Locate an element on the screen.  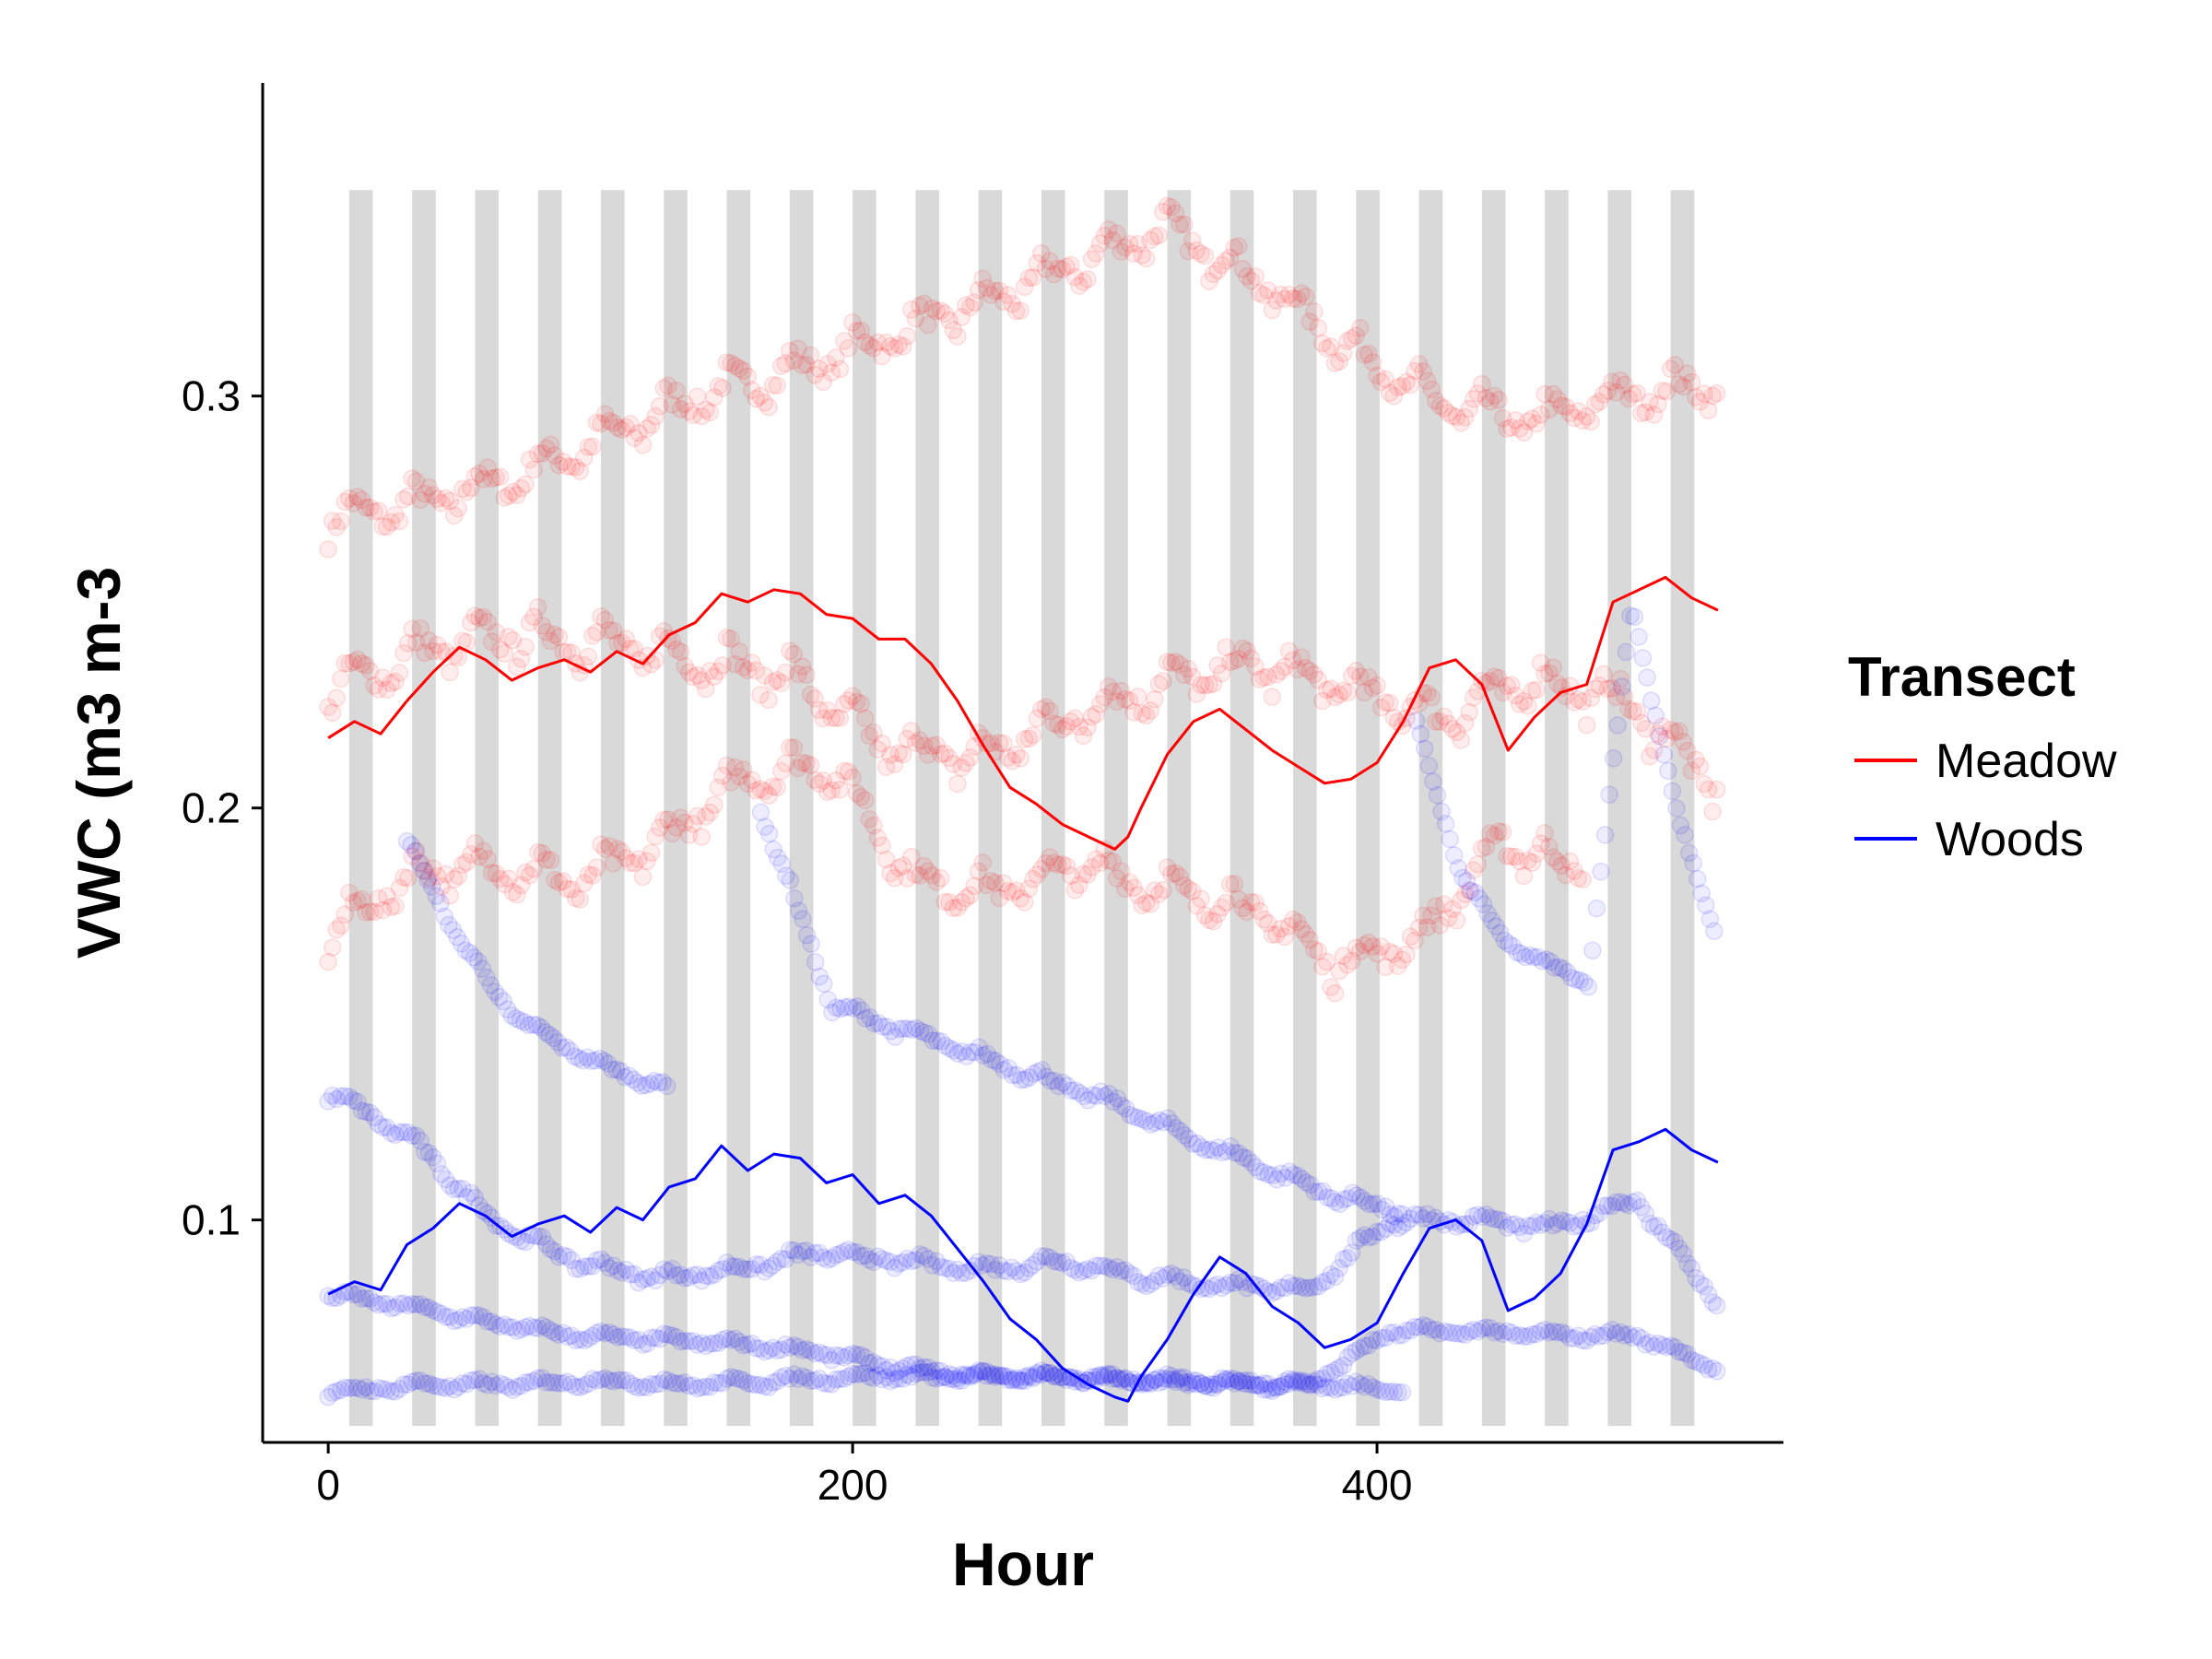
x-tick-label: 200 is located at coordinates (853, 1485).